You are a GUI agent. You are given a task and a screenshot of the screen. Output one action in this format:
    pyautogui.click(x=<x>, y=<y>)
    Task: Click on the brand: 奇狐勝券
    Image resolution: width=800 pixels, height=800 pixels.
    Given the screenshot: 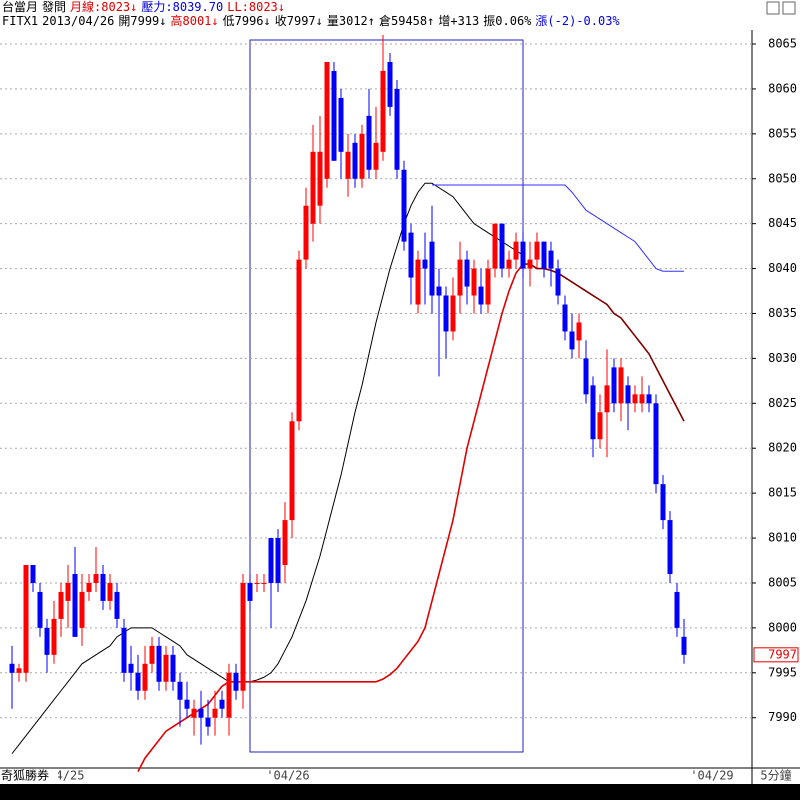 What is the action you would take?
    pyautogui.click(x=25, y=775)
    